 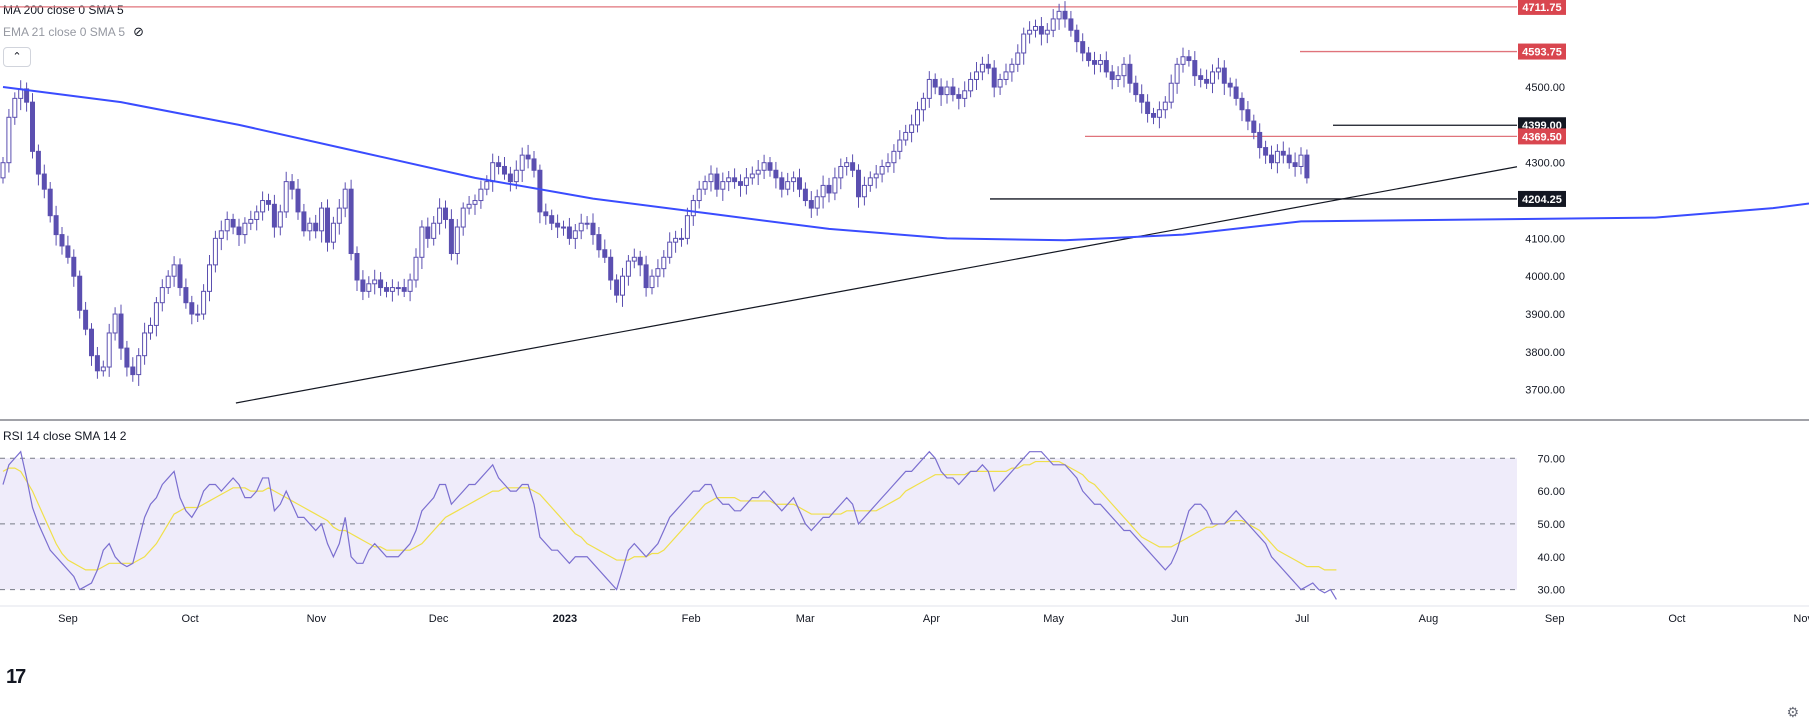 I want to click on chevron-up-icon: ⌃, so click(x=17, y=57).